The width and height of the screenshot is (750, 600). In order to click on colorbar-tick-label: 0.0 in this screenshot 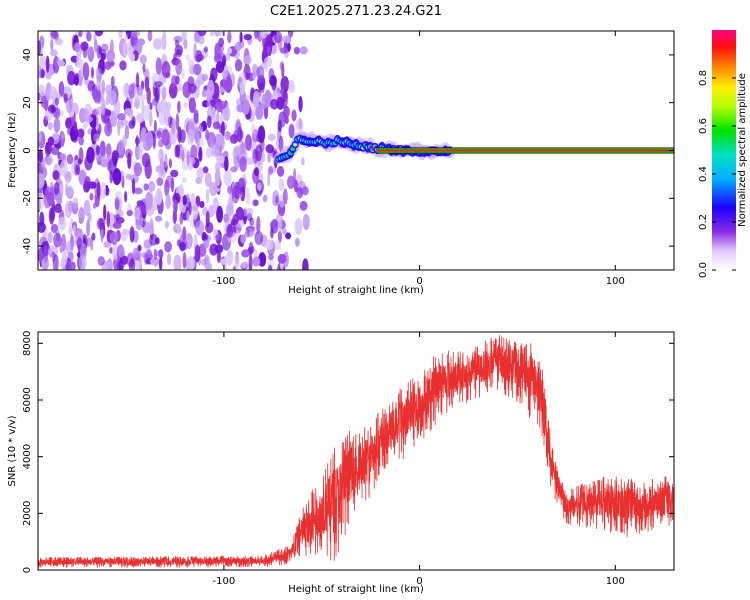, I will do `click(703, 270)`.